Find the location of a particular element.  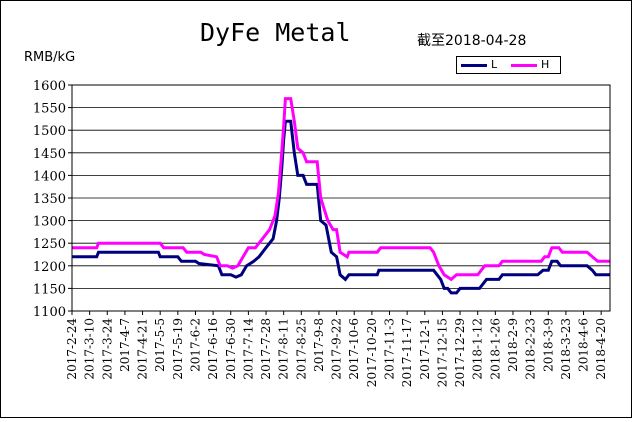

x-tick-label-19: 2017-11-17 is located at coordinates (407, 352).